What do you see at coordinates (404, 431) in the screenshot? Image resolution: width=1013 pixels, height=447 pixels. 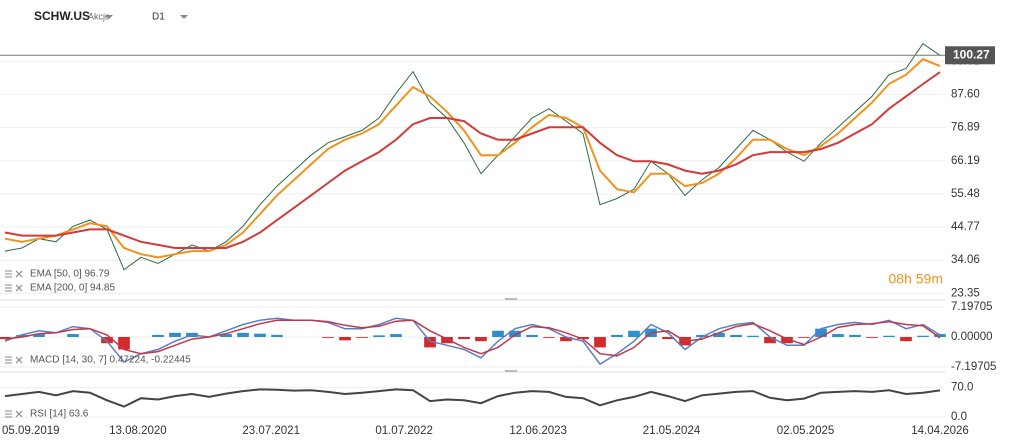 I see `x-tick-label: 01.07.2022` at bounding box center [404, 431].